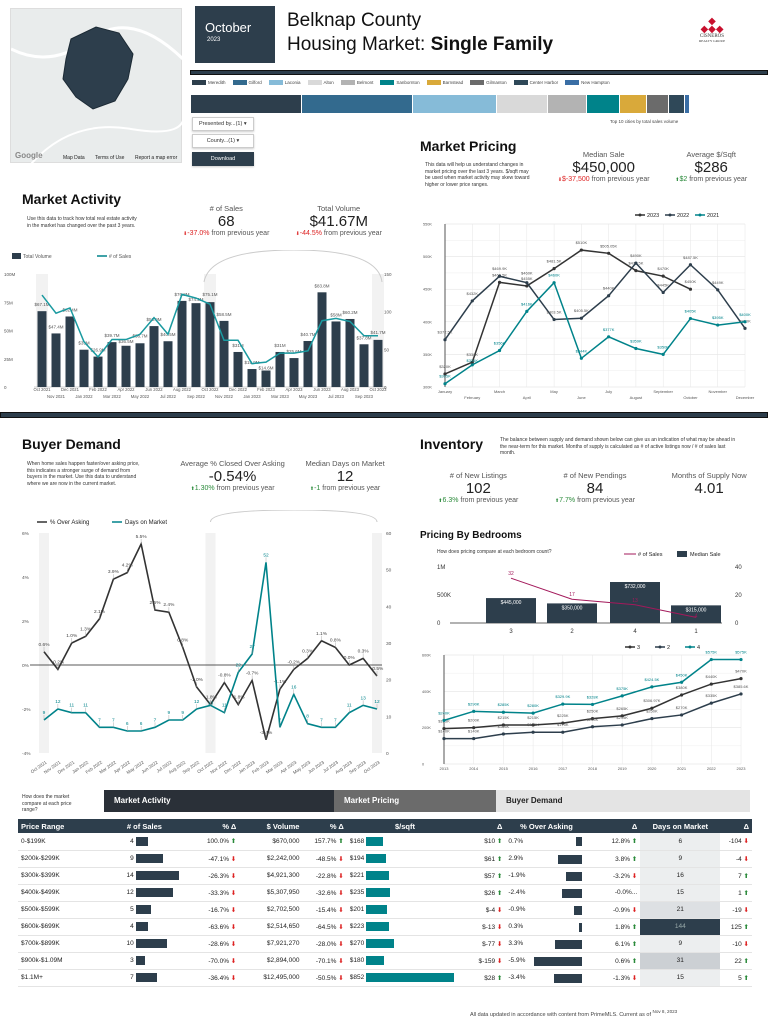  I want to click on city-segment-new-hampton, so click(687, 104).